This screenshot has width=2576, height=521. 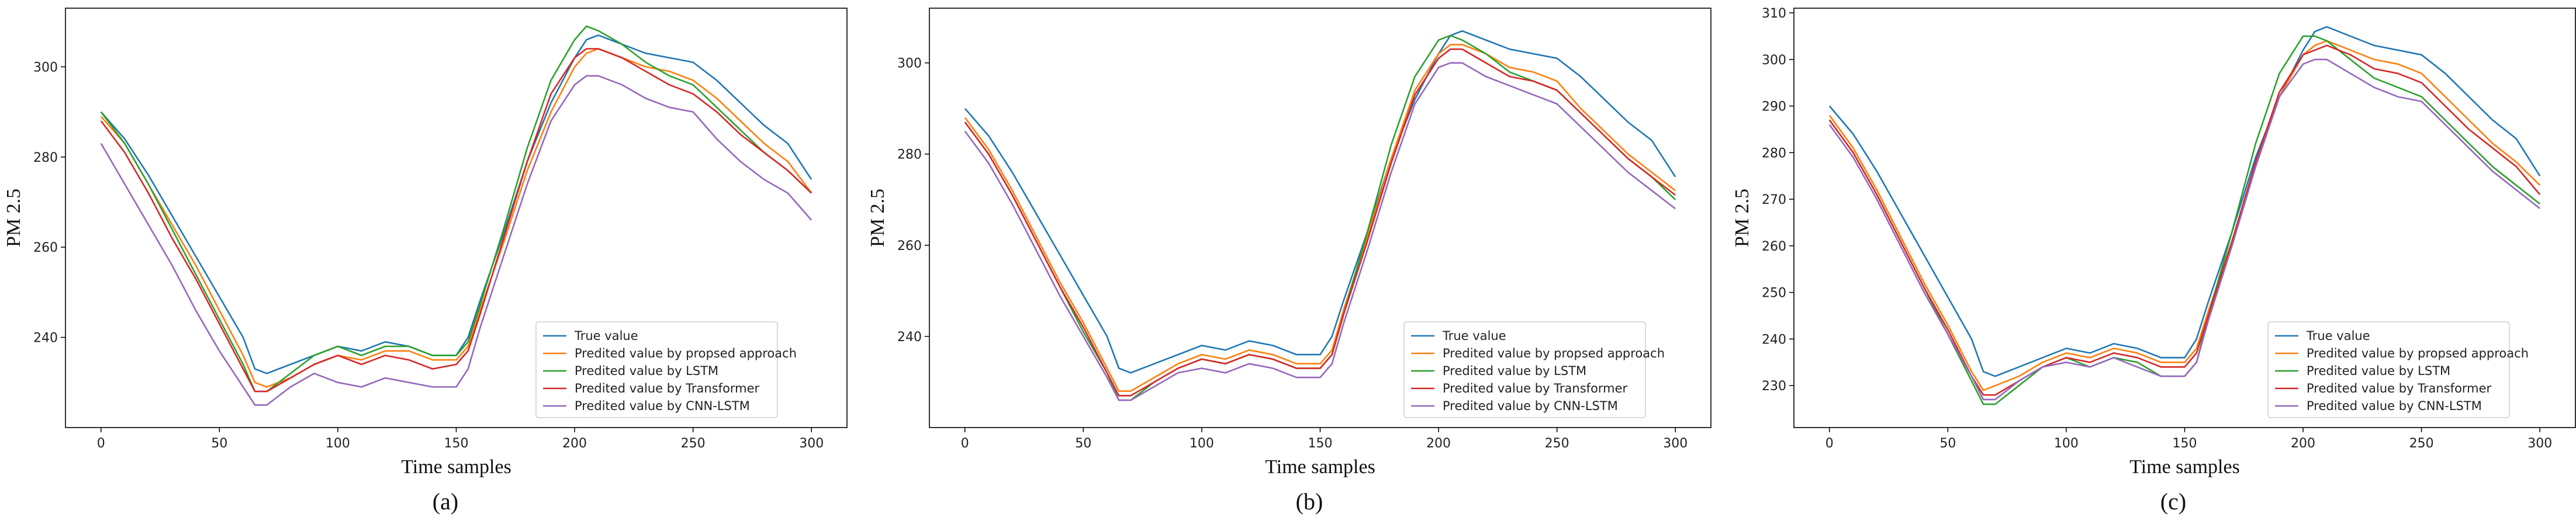 I want to click on y-tick-label: 230, so click(x=1774, y=386).